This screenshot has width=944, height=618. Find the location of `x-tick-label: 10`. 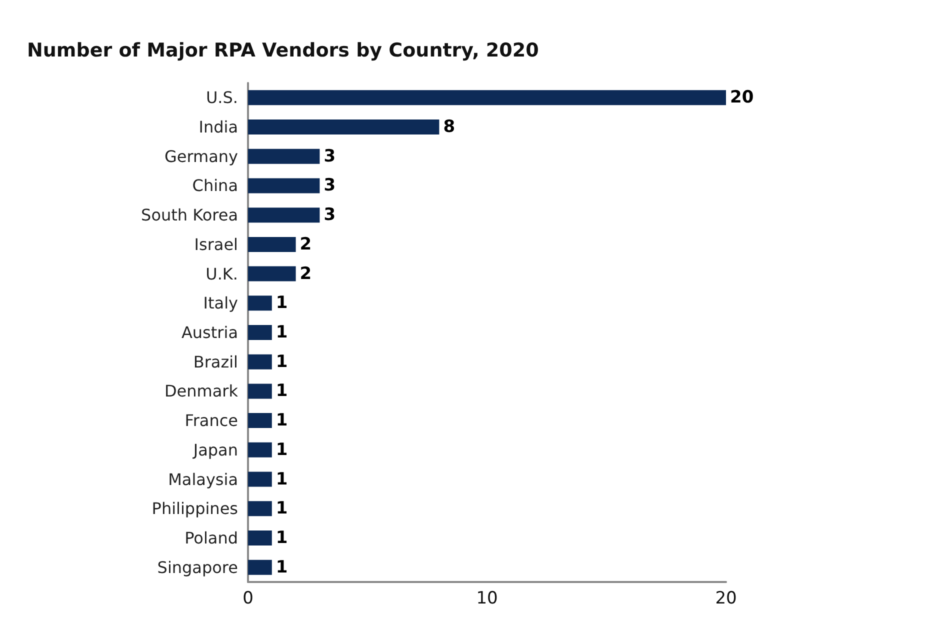

x-tick-label: 10 is located at coordinates (487, 598).